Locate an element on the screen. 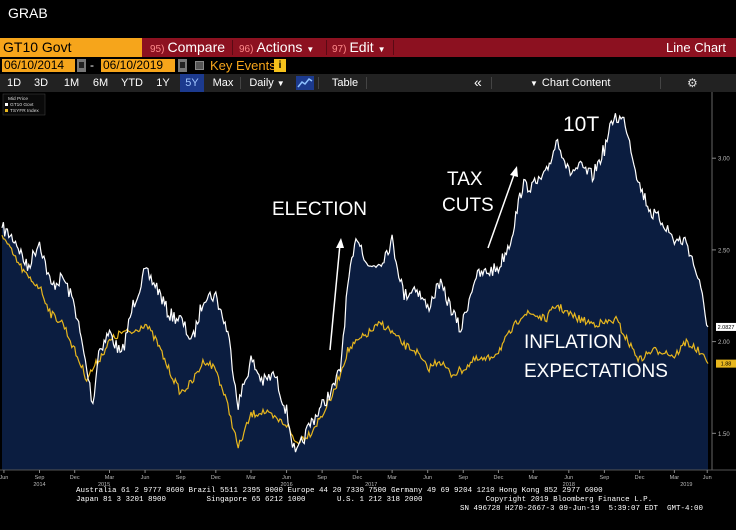  chart-content-label: Chart Content is located at coordinates (576, 83).